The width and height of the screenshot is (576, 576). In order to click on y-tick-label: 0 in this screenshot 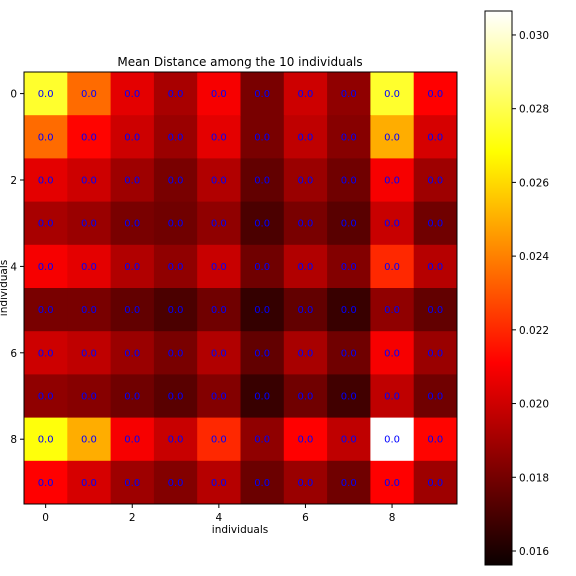, I will do `click(13, 95)`.